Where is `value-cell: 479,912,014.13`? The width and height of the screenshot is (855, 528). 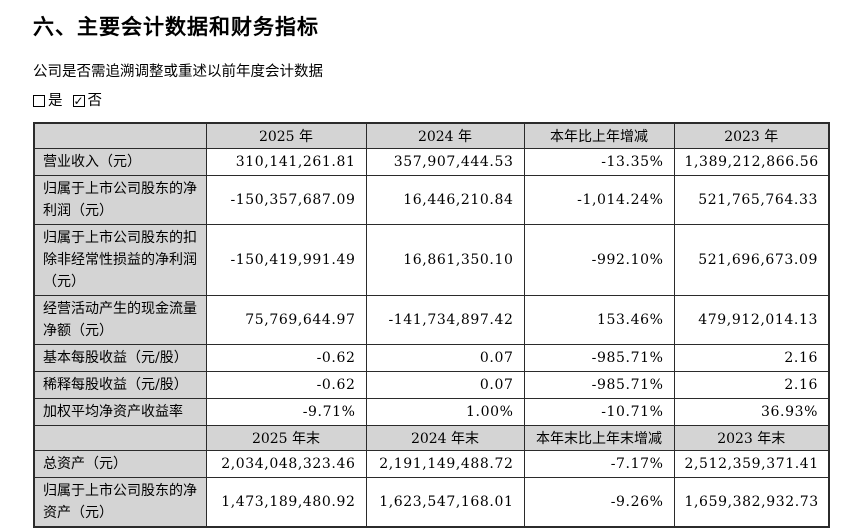 value-cell: 479,912,014.13 is located at coordinates (751, 320).